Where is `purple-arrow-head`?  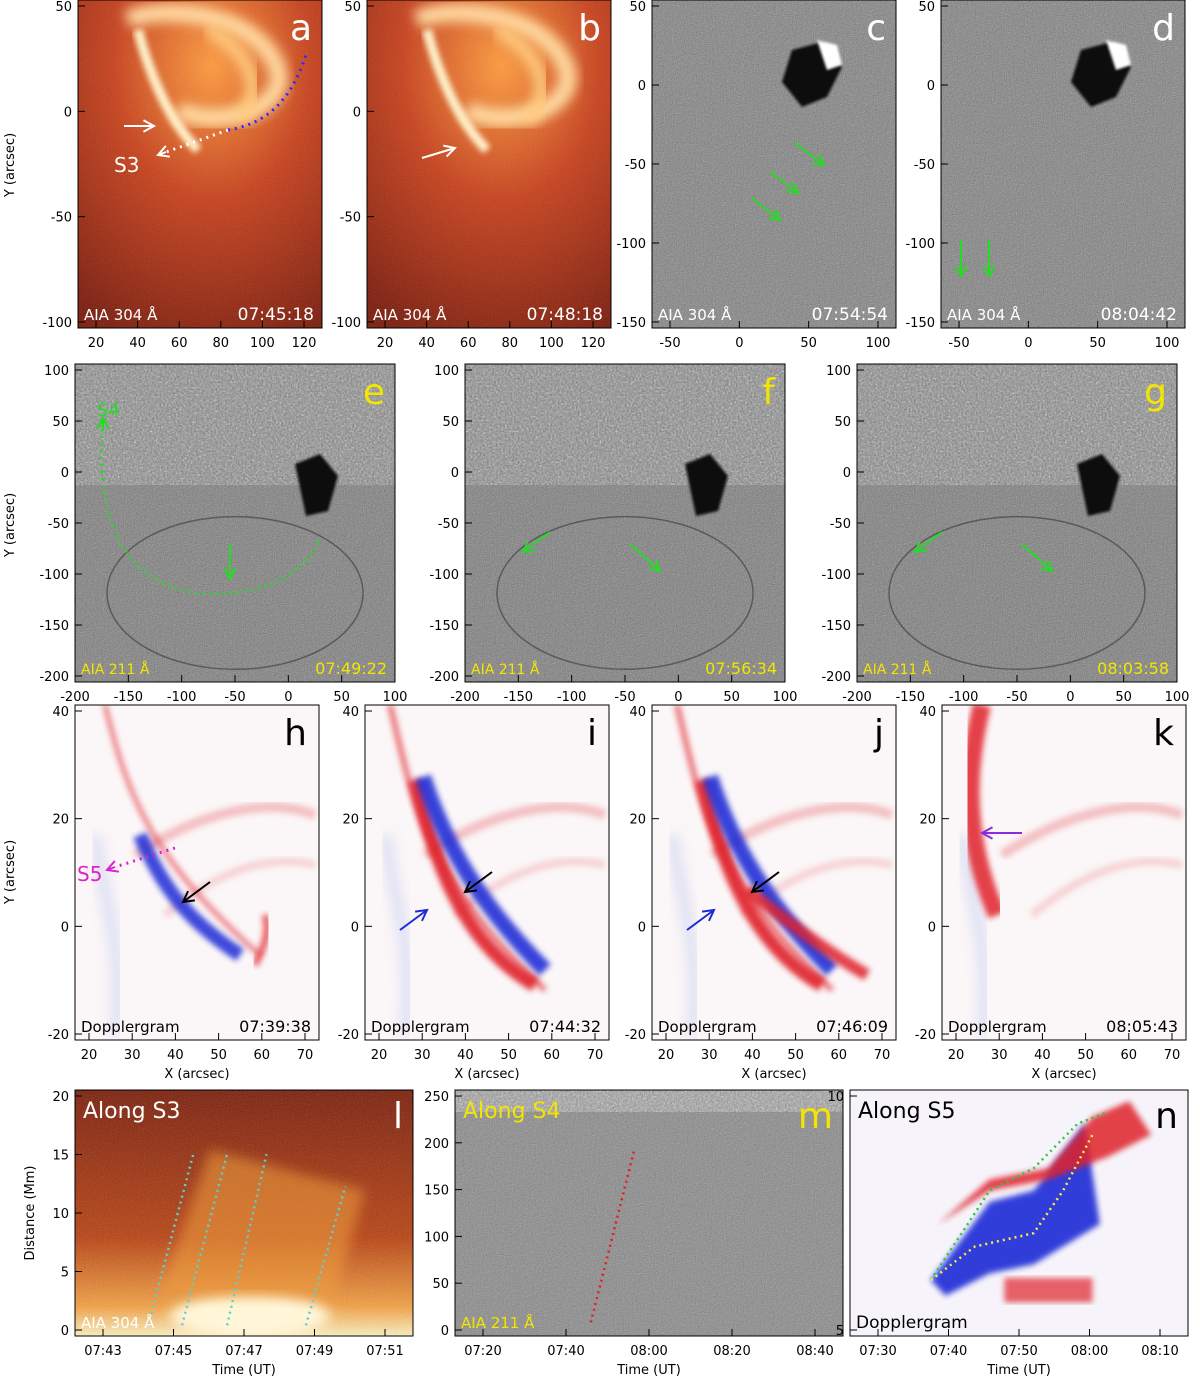 purple-arrow-head is located at coordinates (986, 833).